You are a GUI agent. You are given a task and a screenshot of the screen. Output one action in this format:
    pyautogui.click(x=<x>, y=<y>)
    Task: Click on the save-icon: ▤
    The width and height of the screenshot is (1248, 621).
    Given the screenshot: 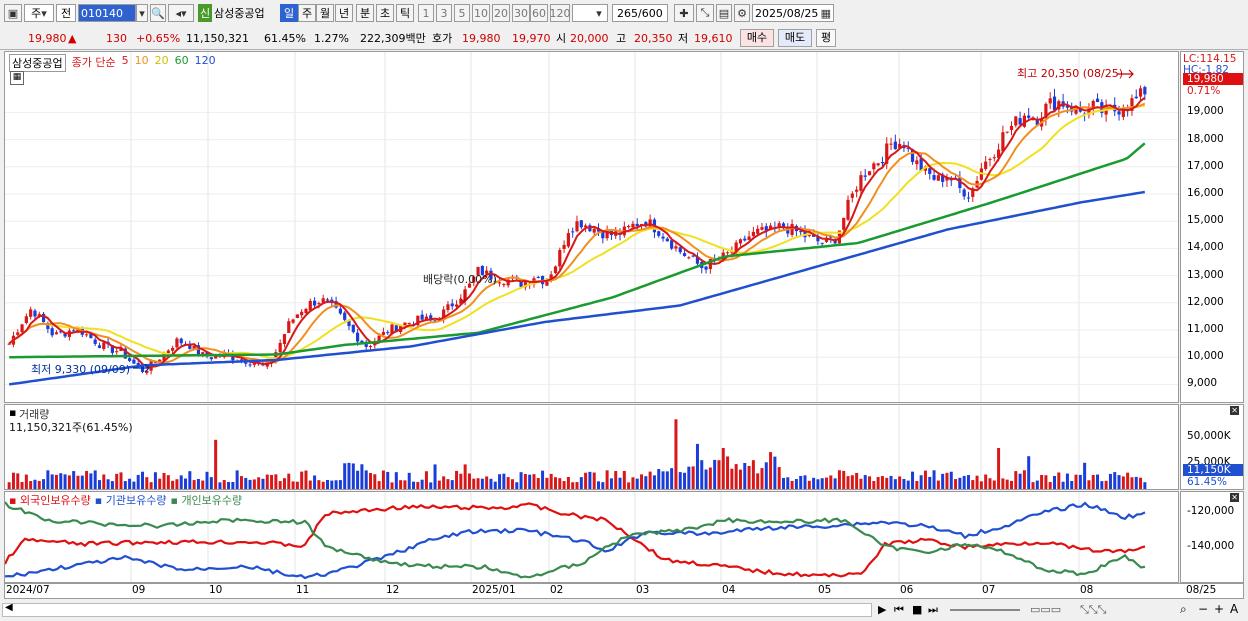 What is the action you would take?
    pyautogui.click(x=724, y=13)
    